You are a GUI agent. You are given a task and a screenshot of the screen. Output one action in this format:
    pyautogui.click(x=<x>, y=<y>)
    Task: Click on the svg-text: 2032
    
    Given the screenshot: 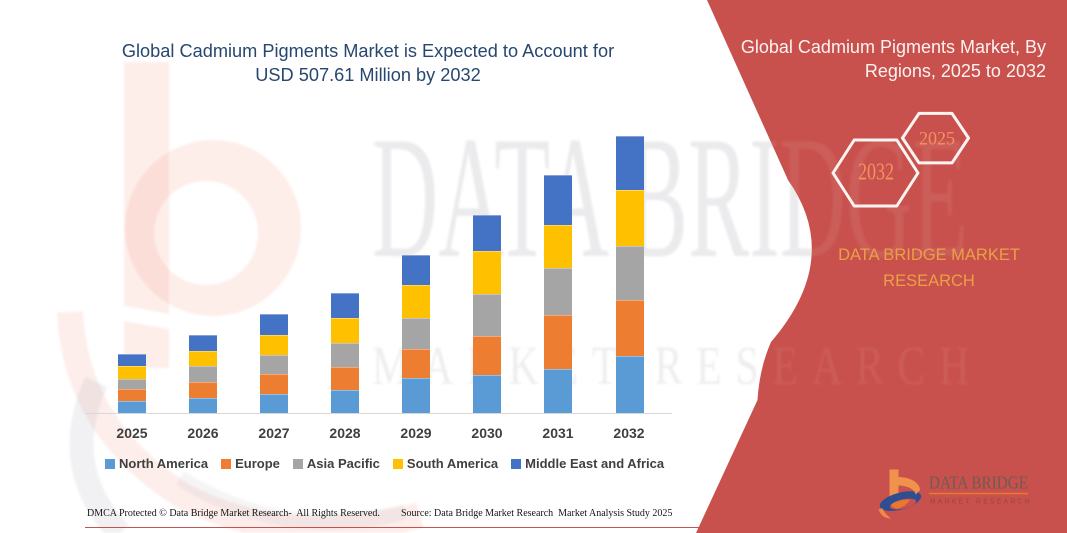 What is the action you would take?
    pyautogui.click(x=876, y=173)
    